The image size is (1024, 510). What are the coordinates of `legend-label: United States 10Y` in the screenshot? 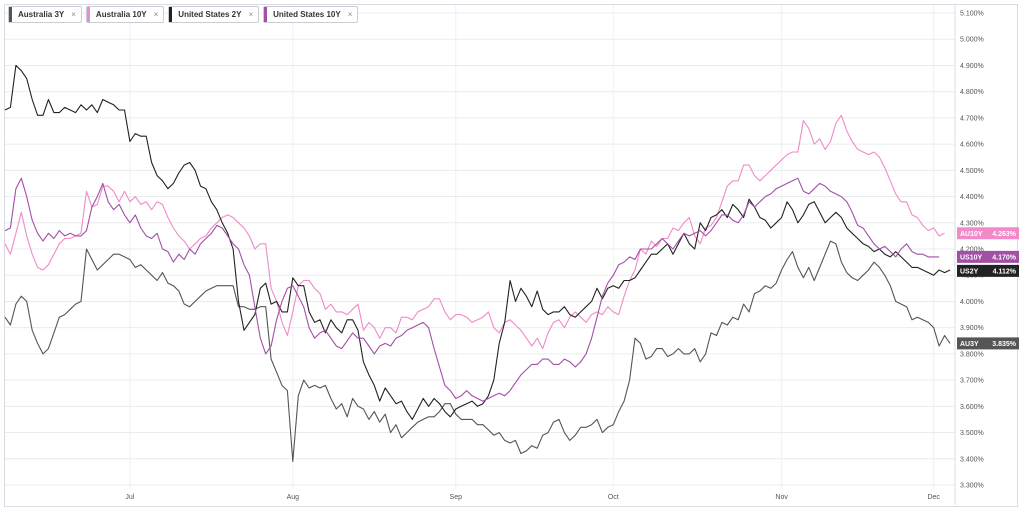 It's located at (307, 14).